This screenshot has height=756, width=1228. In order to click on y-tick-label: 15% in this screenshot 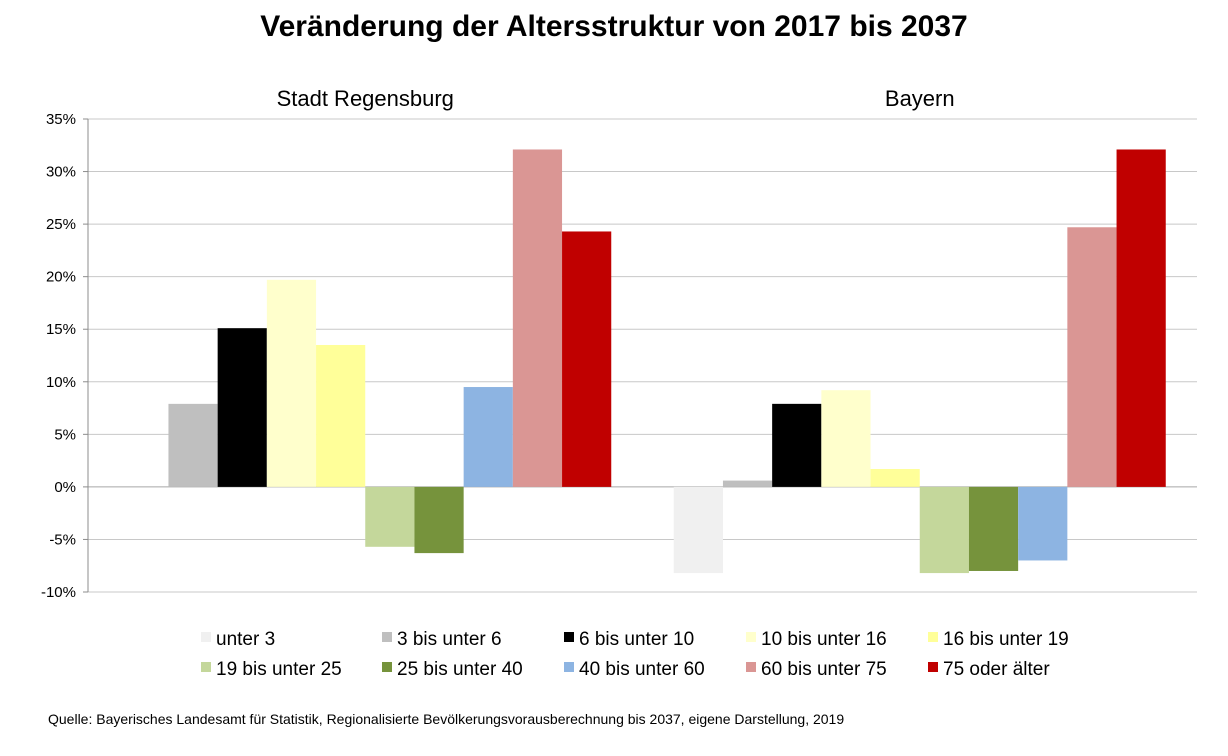, I will do `click(61, 329)`.